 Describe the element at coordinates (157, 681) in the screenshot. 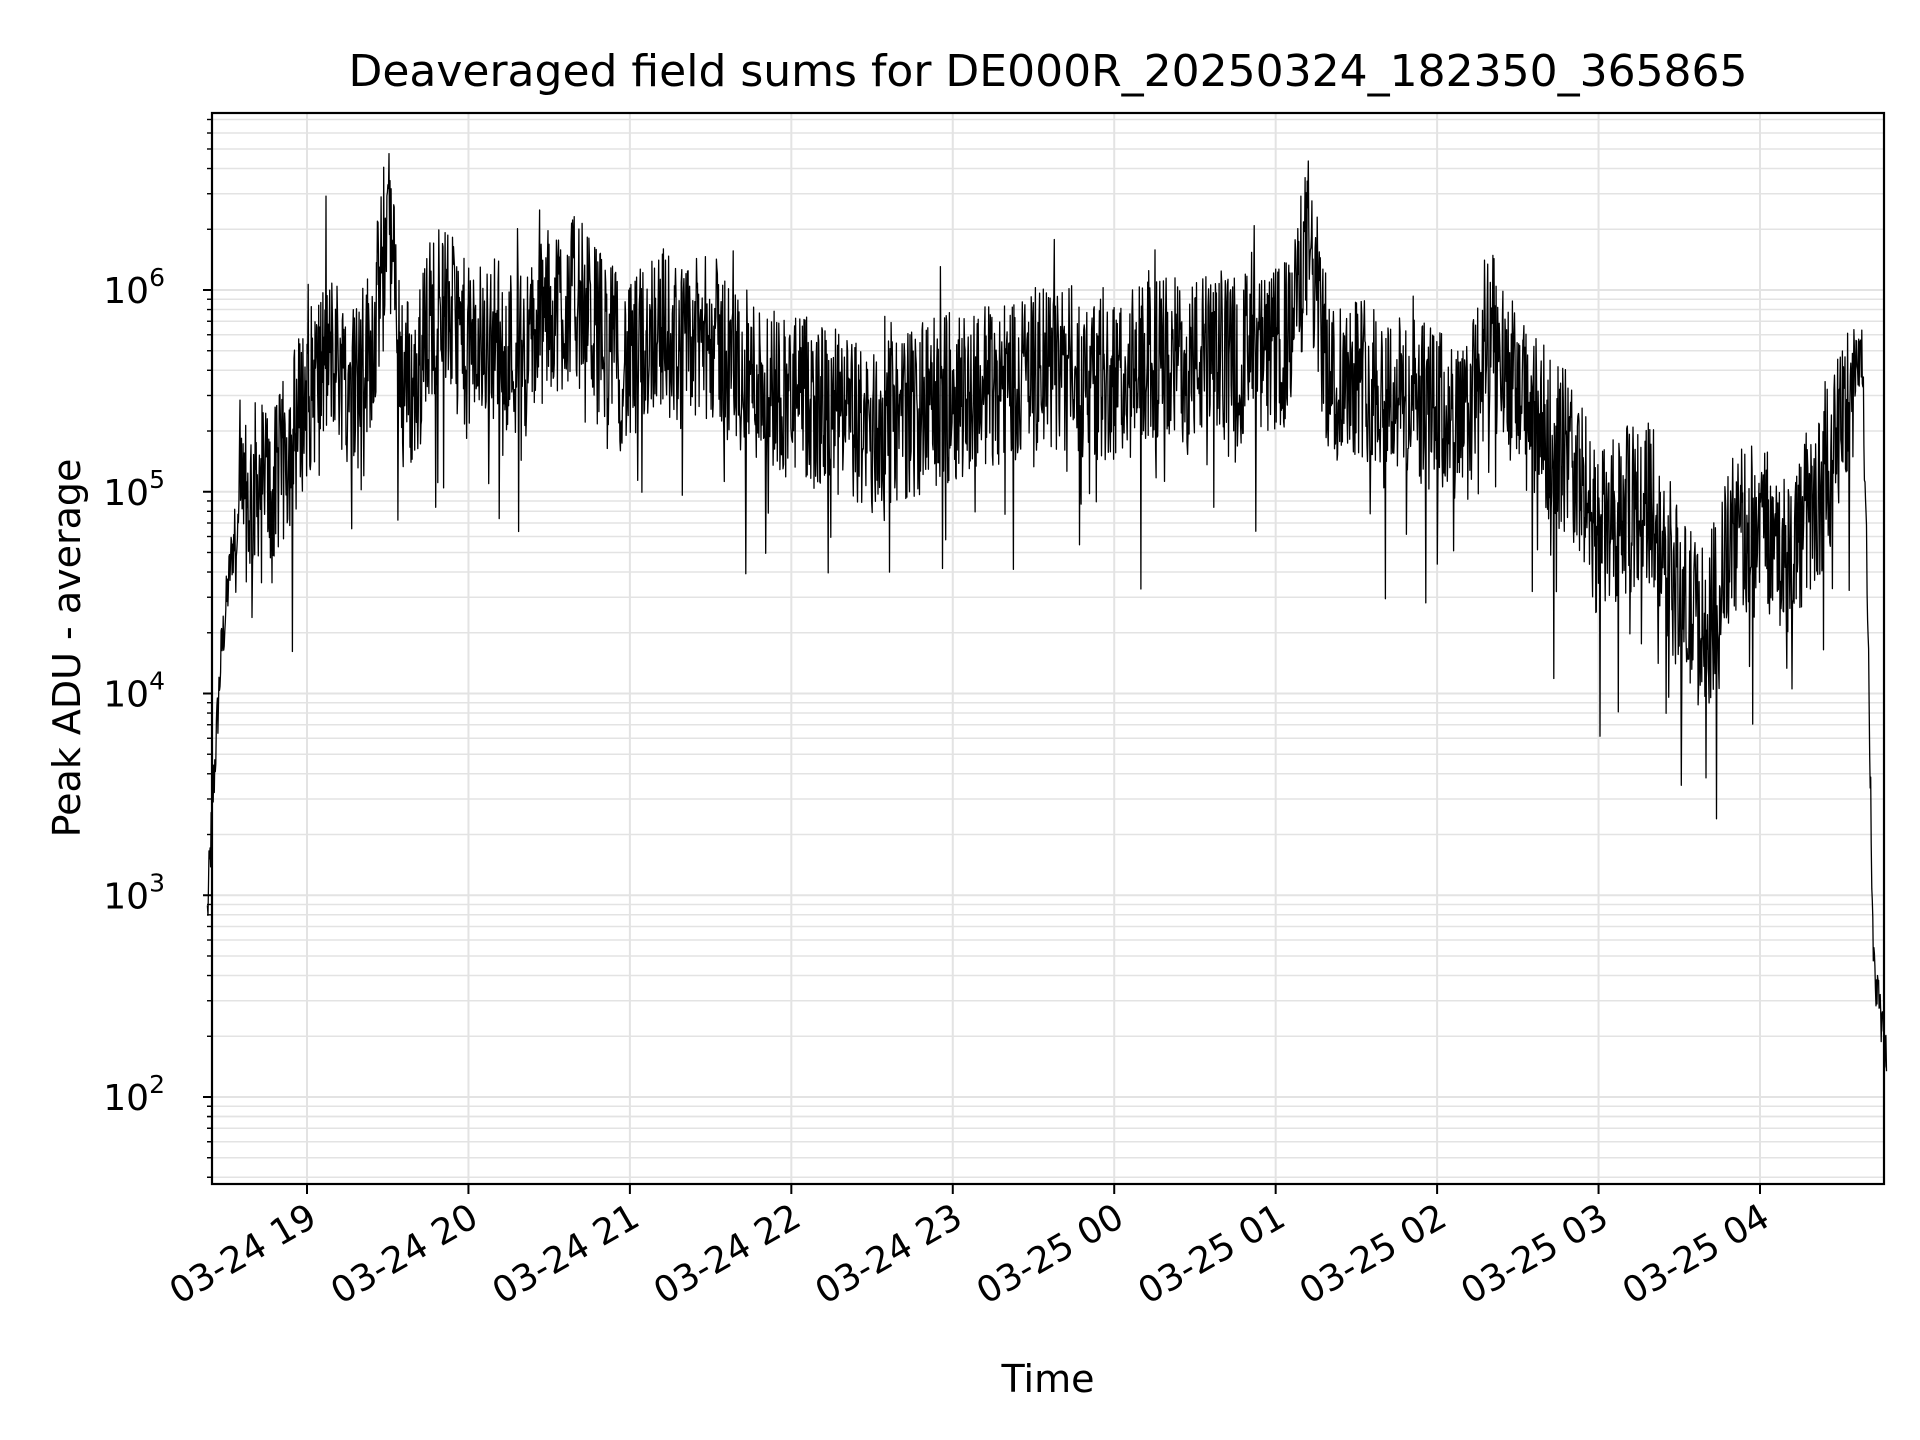

I see `y-tick-exponent: 4` at that location.